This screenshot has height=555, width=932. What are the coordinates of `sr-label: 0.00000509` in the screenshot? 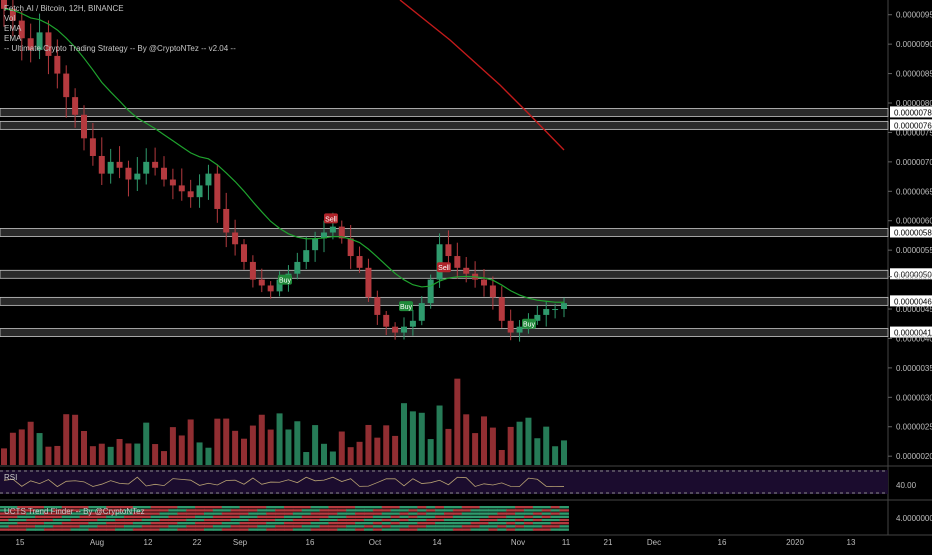 It's located at (913, 274).